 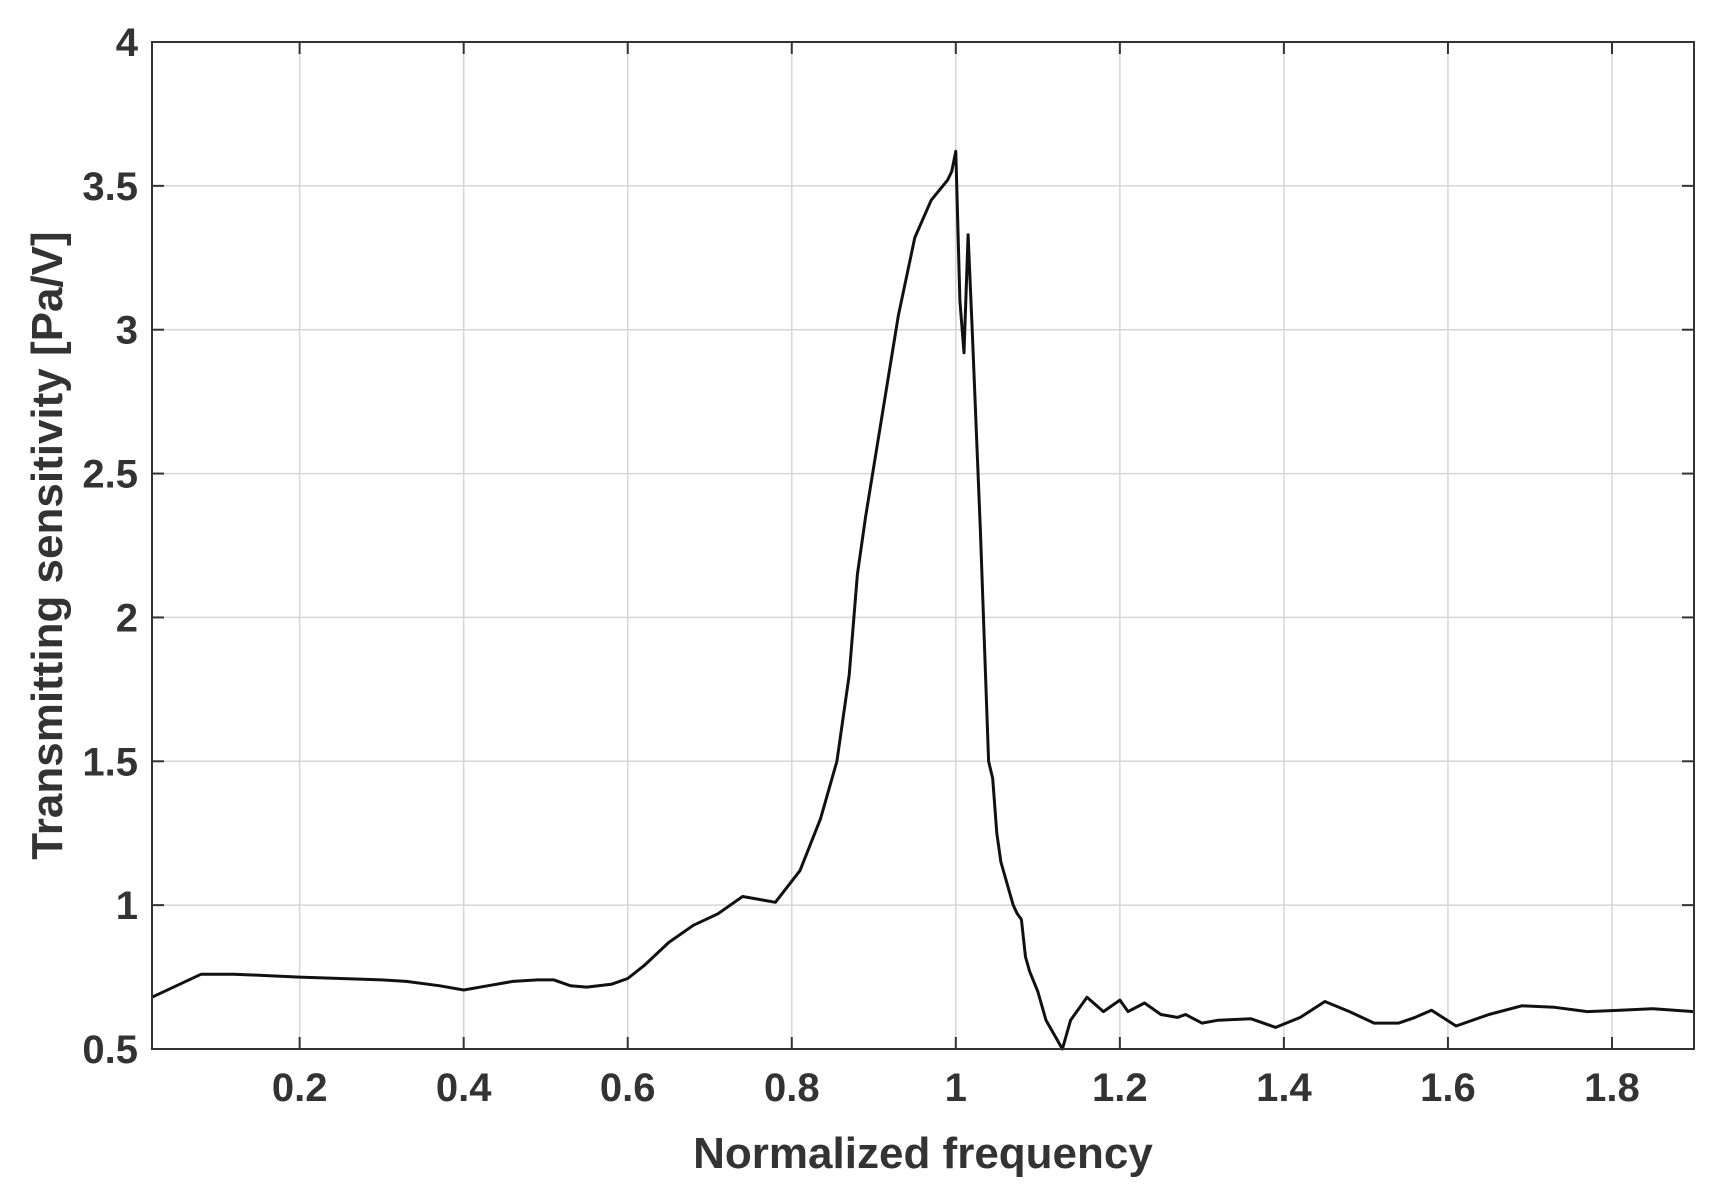 What do you see at coordinates (464, 1088) in the screenshot?
I see `x-tick-label: 0.4` at bounding box center [464, 1088].